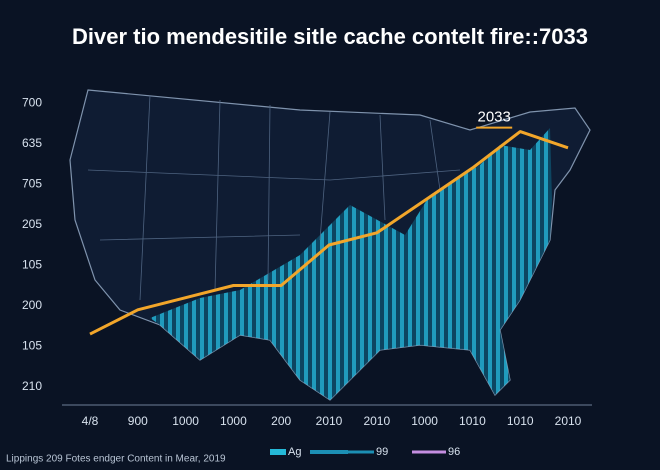 This screenshot has height=470, width=660. What do you see at coordinates (32, 143) in the screenshot?
I see `y-tick-label: 635` at bounding box center [32, 143].